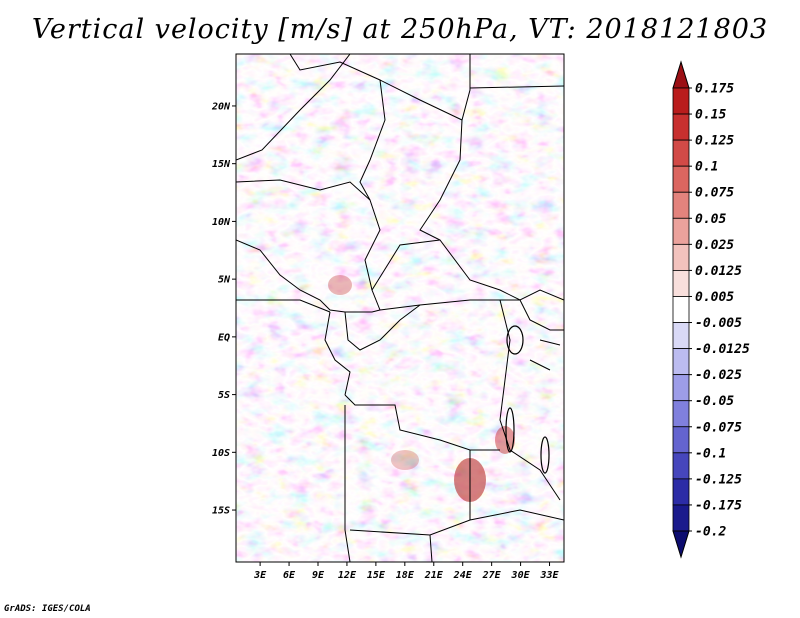 This screenshot has width=800, height=618. Describe the element at coordinates (347, 575) in the screenshot. I see `lon-tick-label: 12E` at that location.